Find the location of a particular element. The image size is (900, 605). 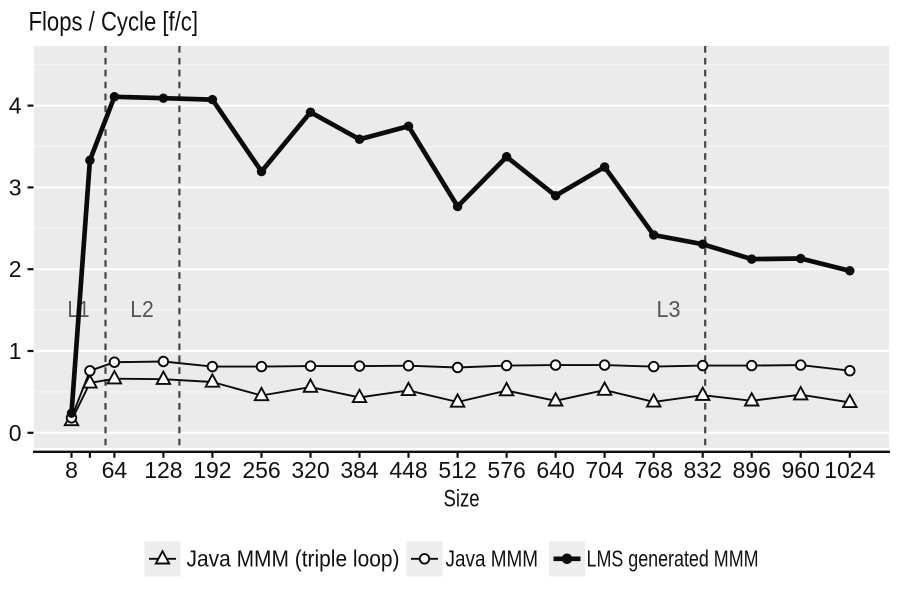

svg-text: L2 is located at coordinates (142, 309).